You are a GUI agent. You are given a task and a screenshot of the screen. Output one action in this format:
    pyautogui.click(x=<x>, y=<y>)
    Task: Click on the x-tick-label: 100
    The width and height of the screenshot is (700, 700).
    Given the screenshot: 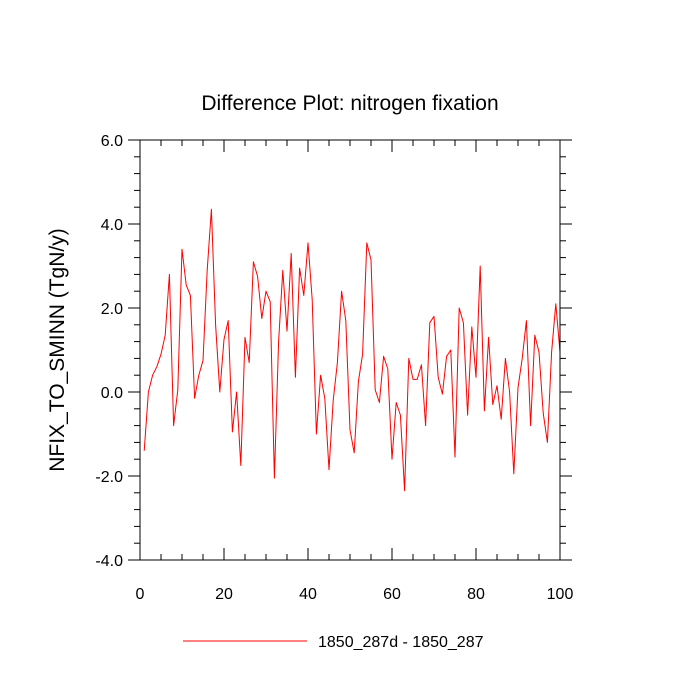 What is the action you would take?
    pyautogui.click(x=560, y=594)
    